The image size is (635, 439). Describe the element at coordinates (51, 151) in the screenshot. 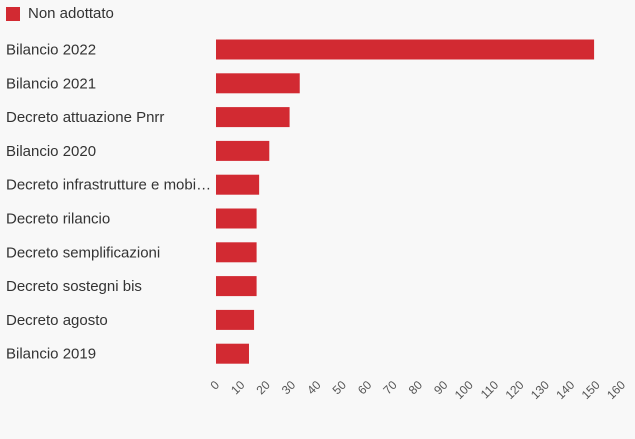

I see `category-label: Bilancio 2020` at that location.